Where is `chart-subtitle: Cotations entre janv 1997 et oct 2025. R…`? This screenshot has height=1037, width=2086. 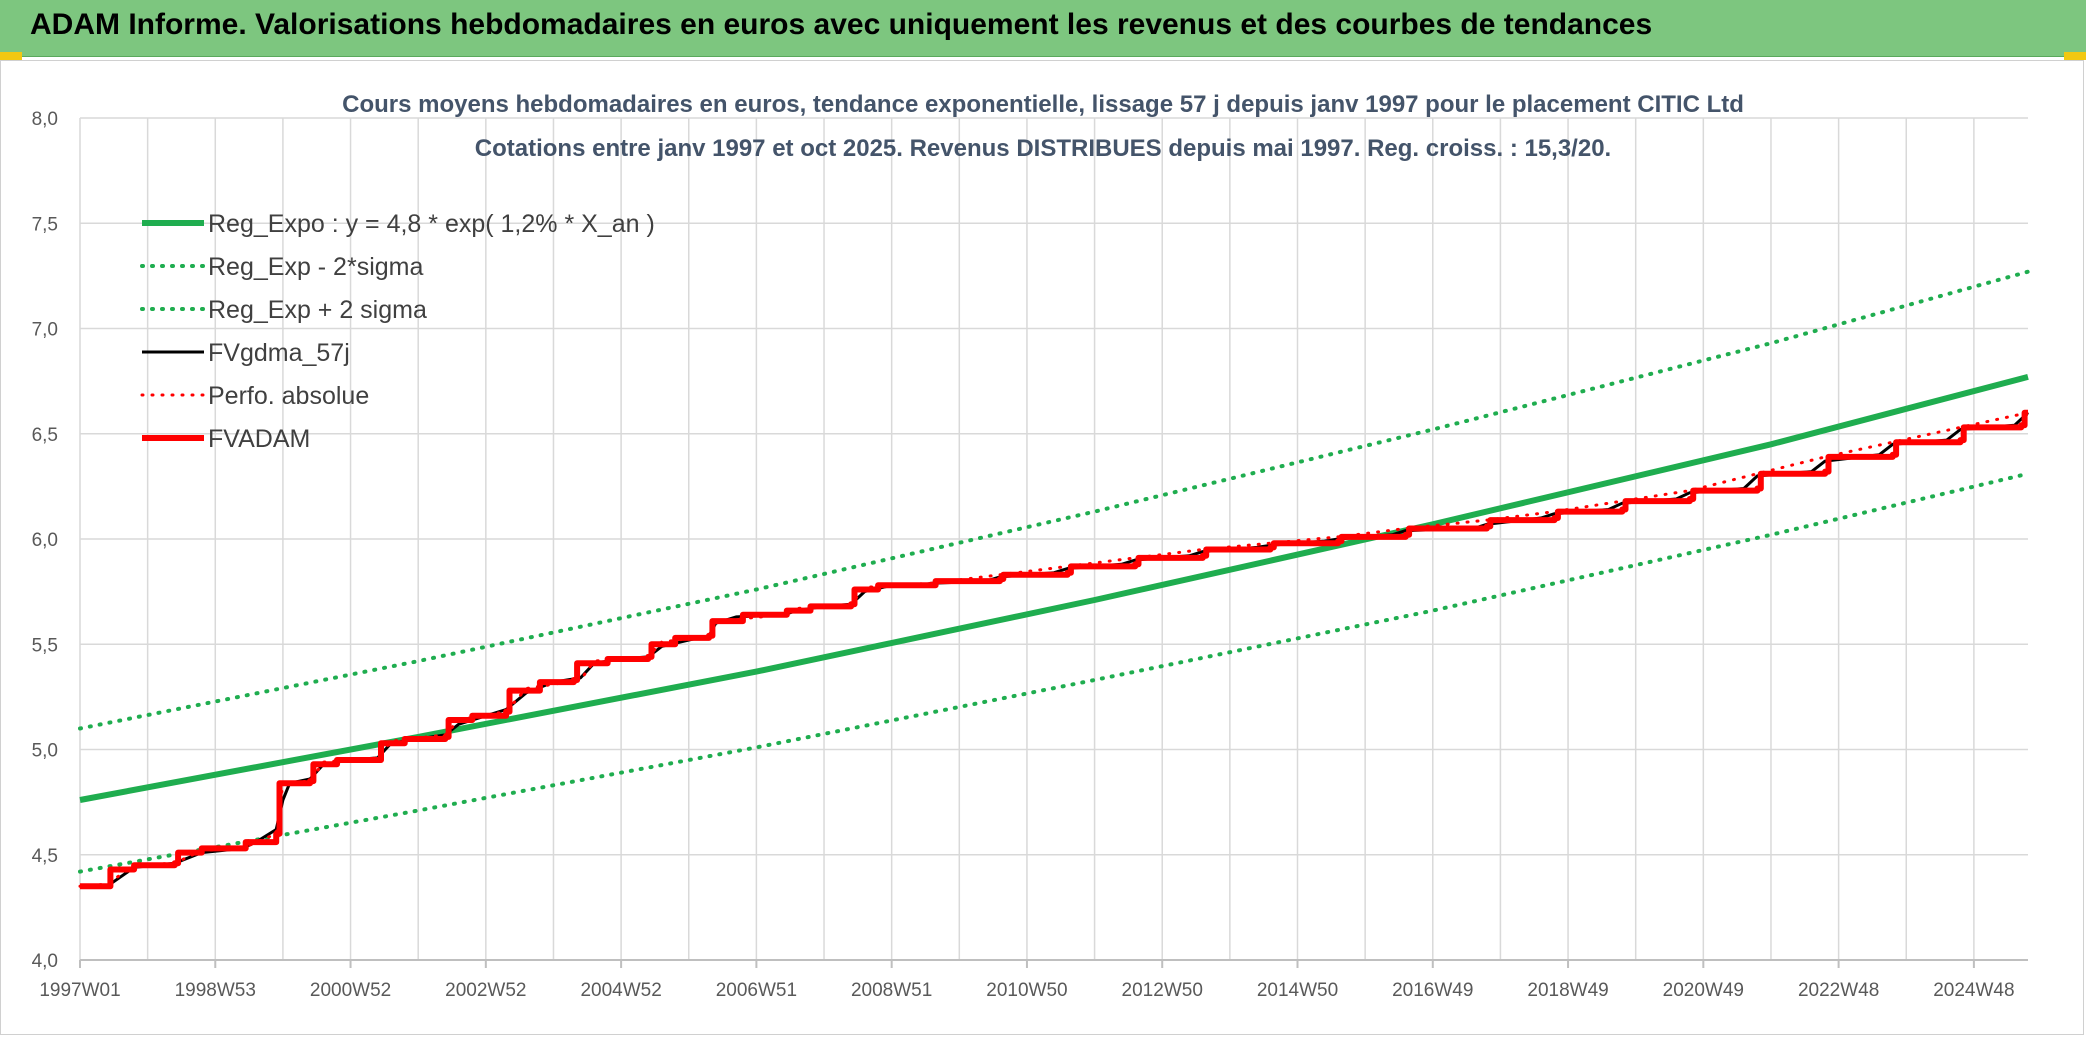
chart-subtitle: Cotations entre janv 1997 et oct 2025. R… is located at coordinates (1043, 148).